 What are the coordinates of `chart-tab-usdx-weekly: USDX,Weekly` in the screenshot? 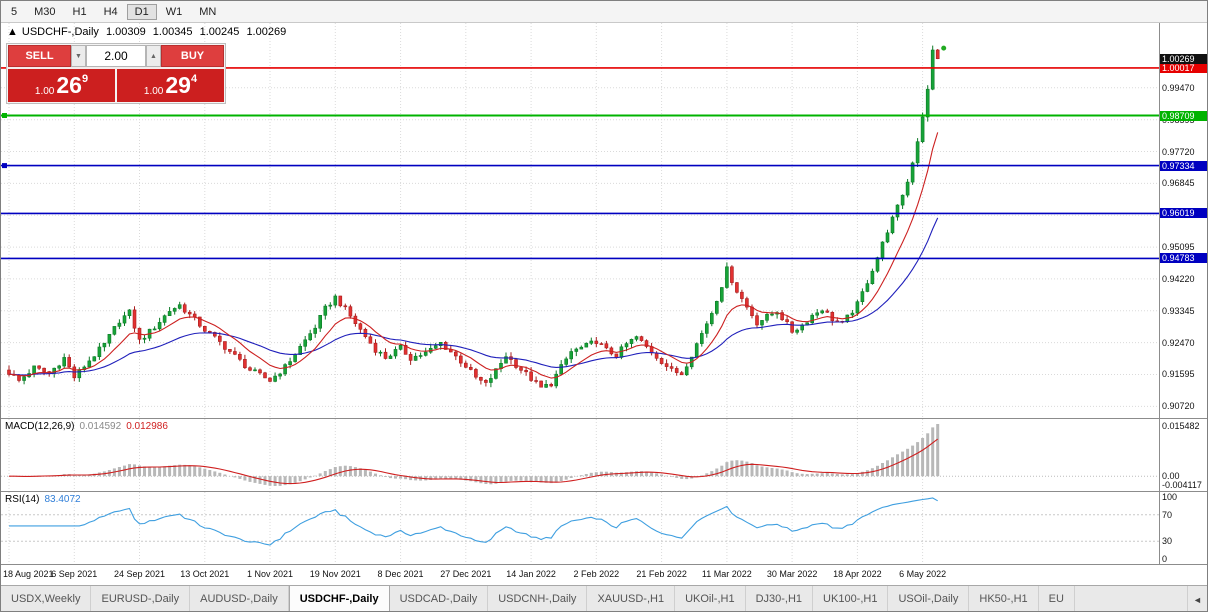 It's located at (46, 598).